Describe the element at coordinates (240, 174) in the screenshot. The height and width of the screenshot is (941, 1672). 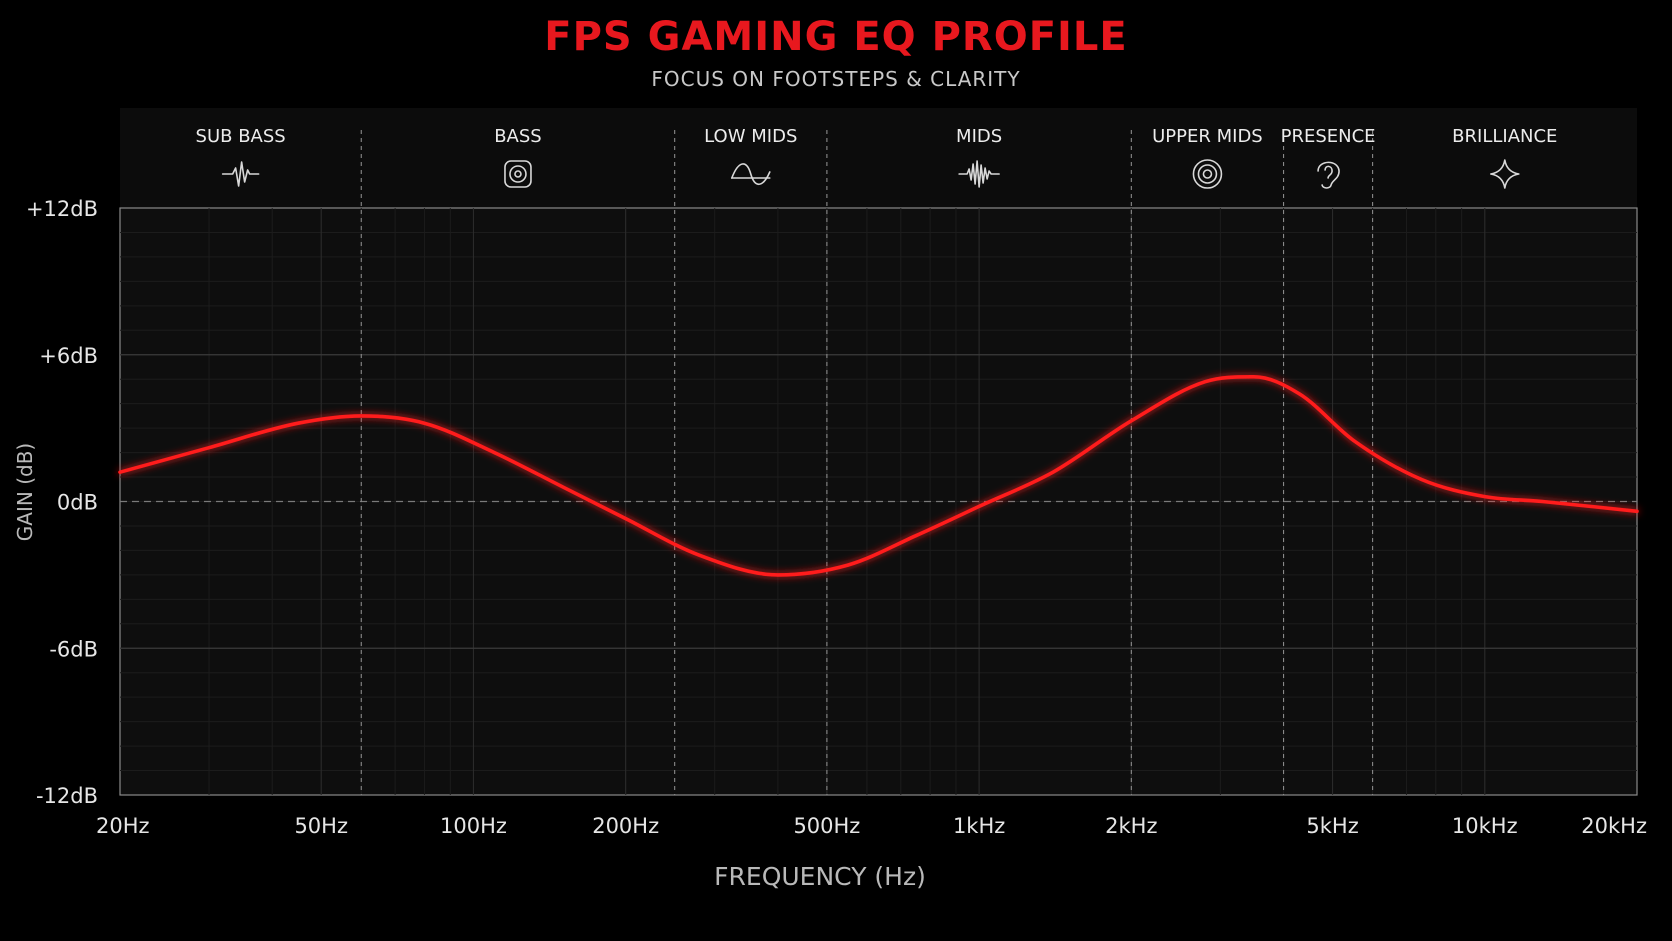
I see `waveform-icon` at that location.